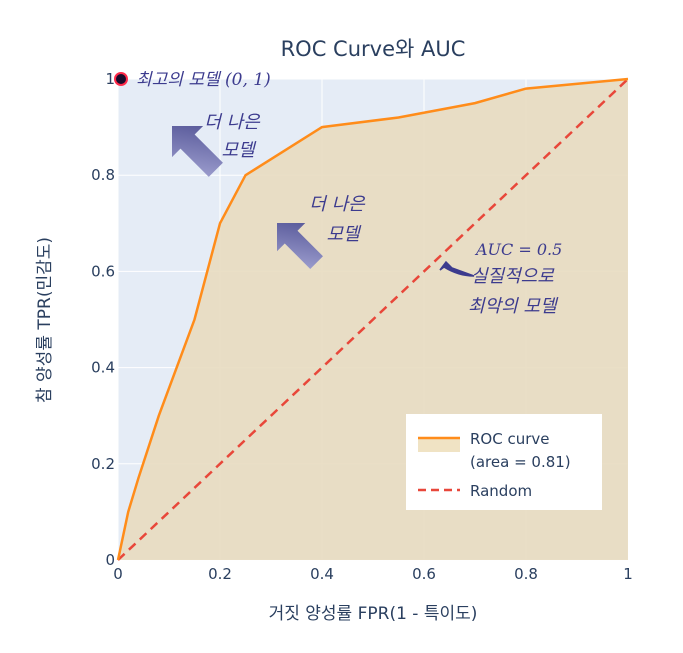 This screenshot has width=683, height=653. What do you see at coordinates (513, 276) in the screenshot?
I see `worst-model-label-line2: 실질적으로` at bounding box center [513, 276].